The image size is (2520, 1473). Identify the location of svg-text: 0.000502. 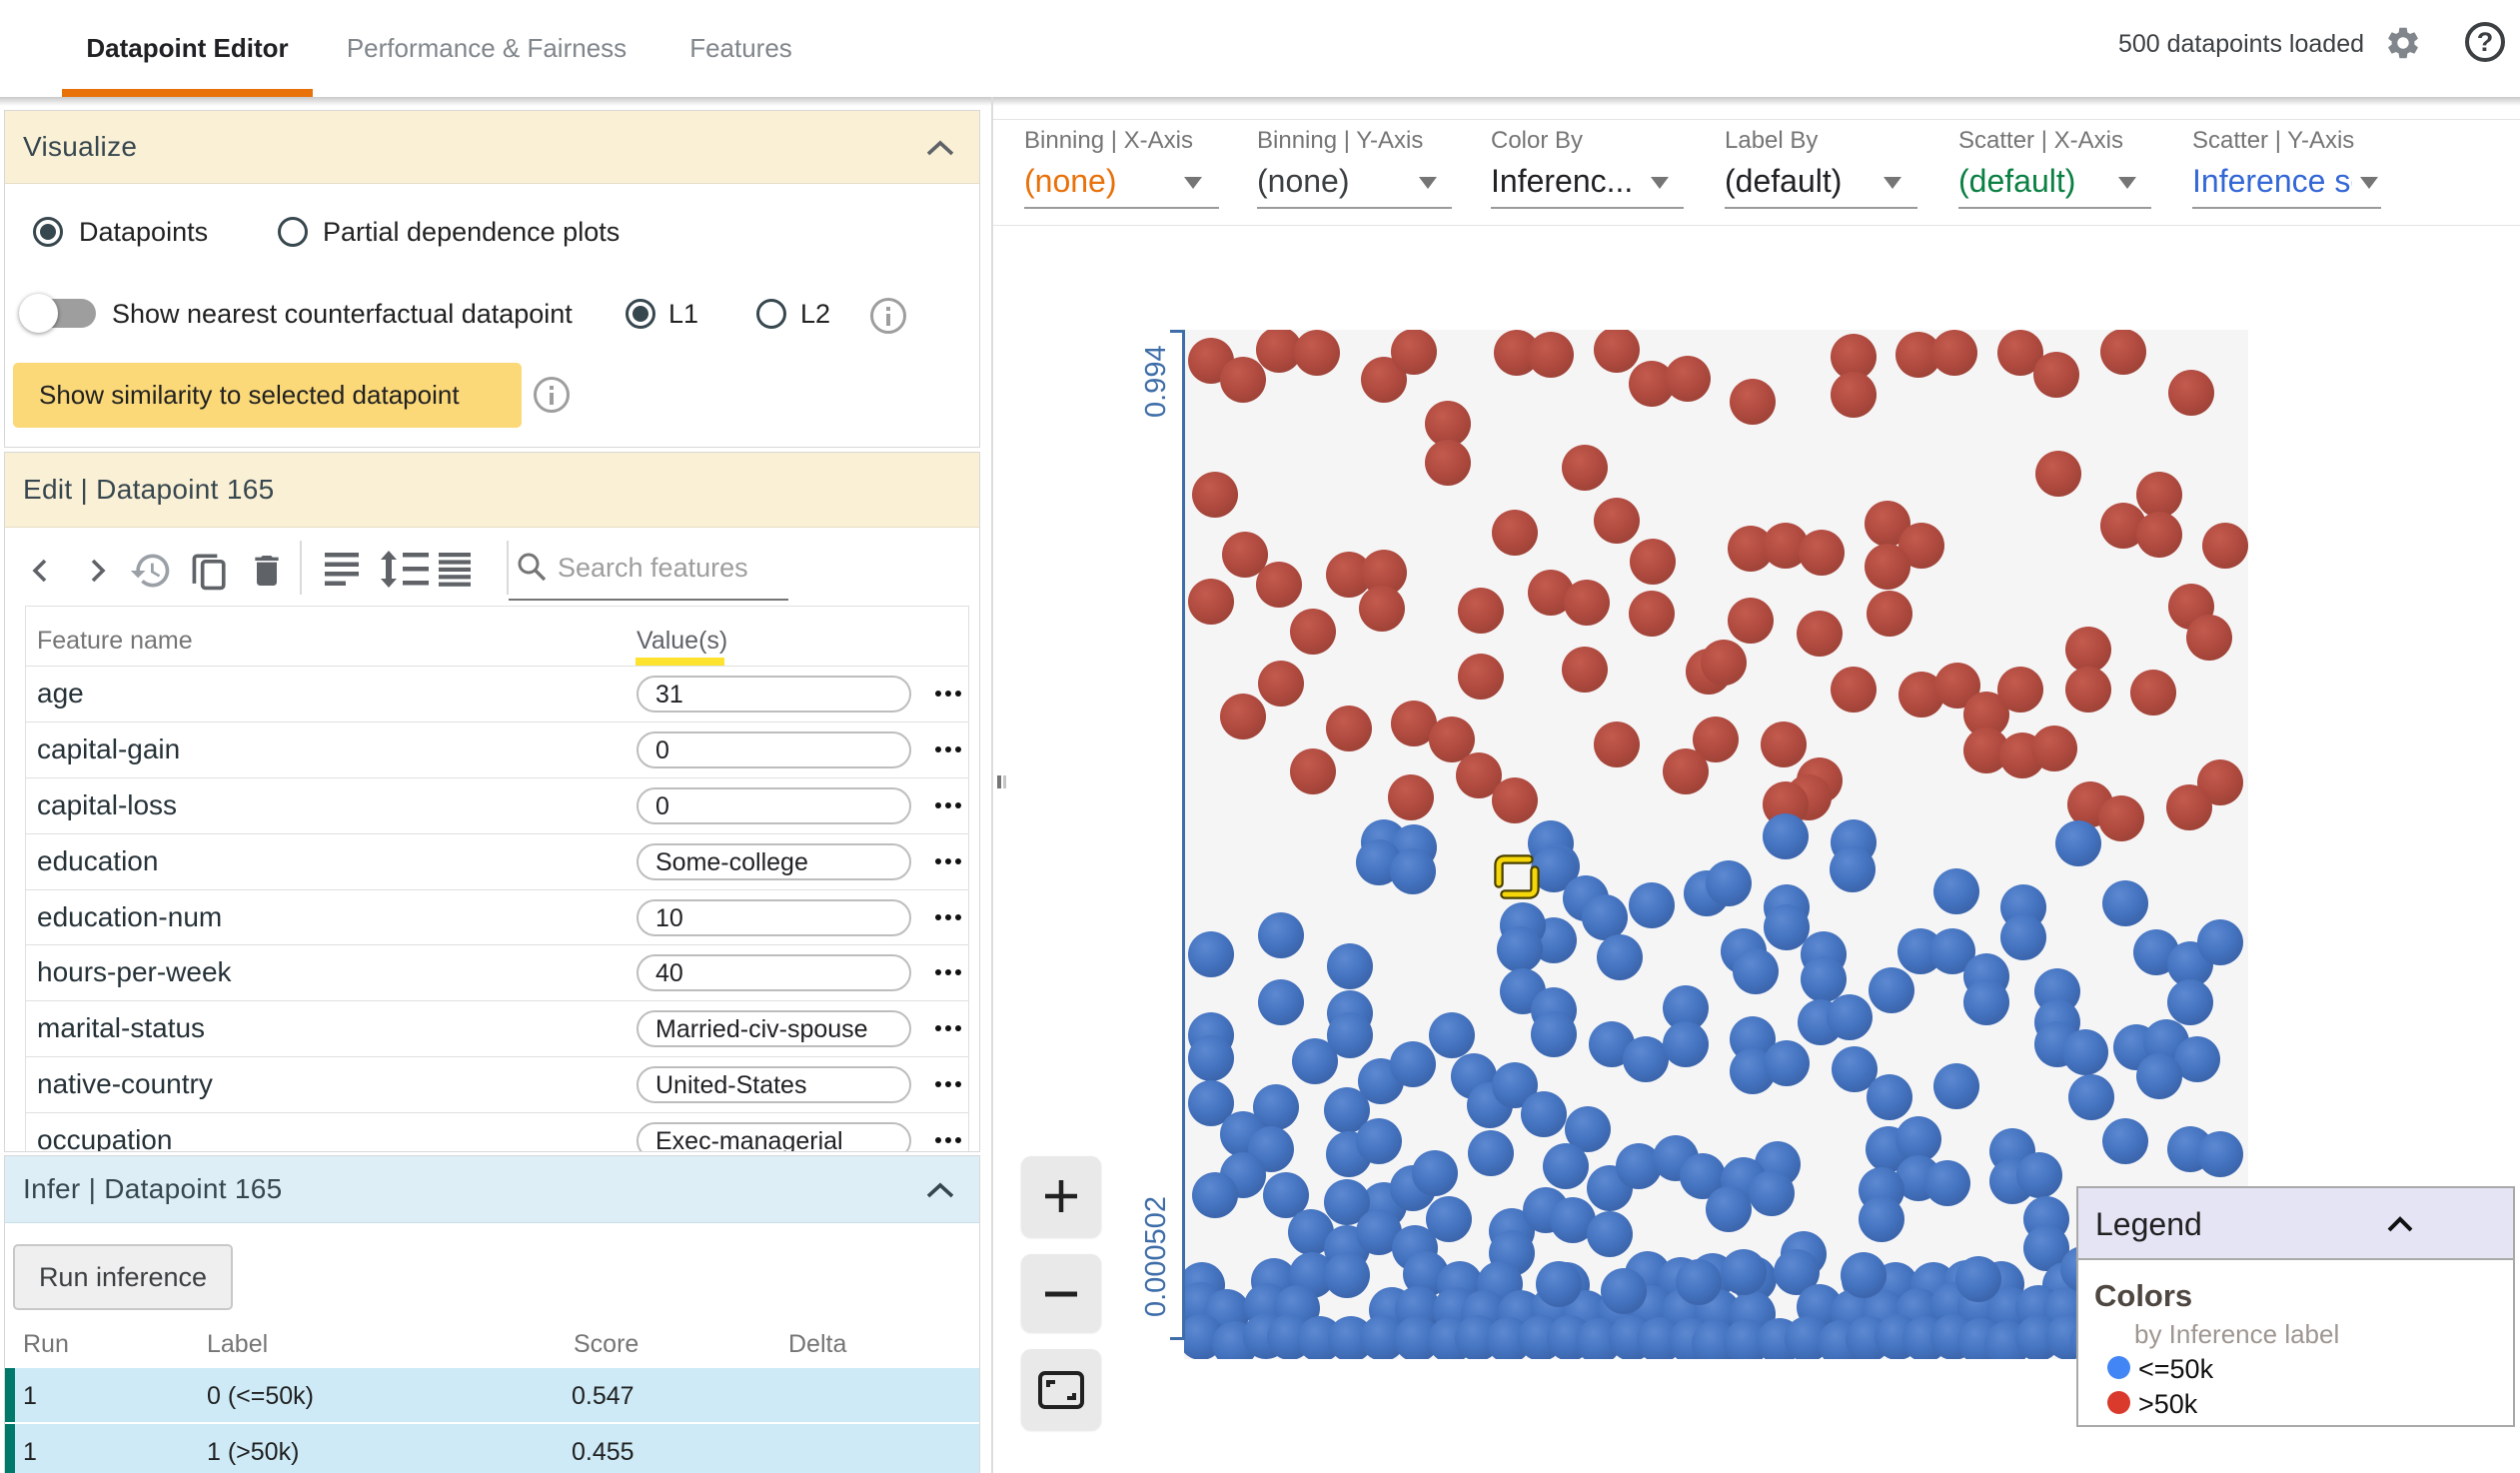
(1156, 1256).